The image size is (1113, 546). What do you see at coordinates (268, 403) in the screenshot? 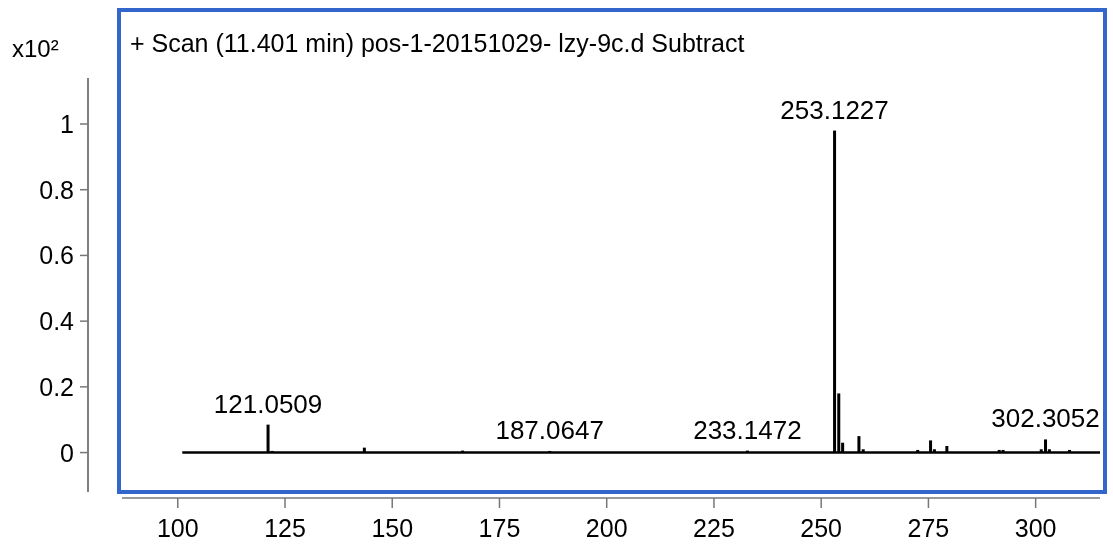
I see `annotation: 121.0509` at bounding box center [268, 403].